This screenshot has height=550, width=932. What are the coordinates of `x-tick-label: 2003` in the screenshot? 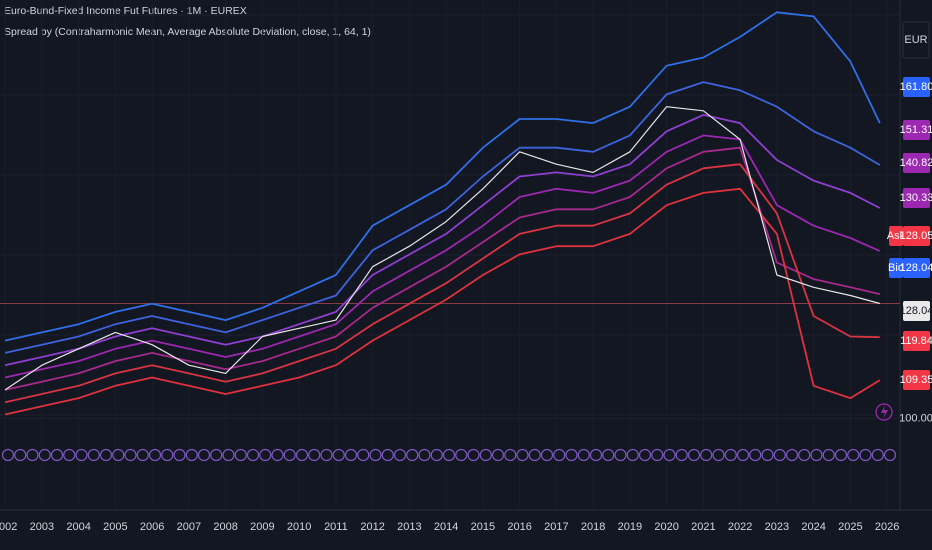 It's located at (42, 527).